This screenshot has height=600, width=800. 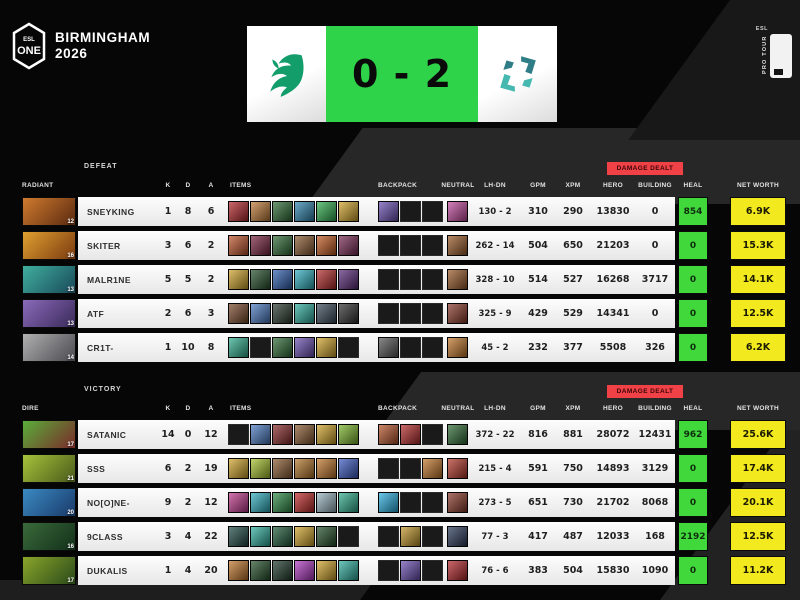 What do you see at coordinates (286, 74) in the screenshot?
I see `left-team-panel` at bounding box center [286, 74].